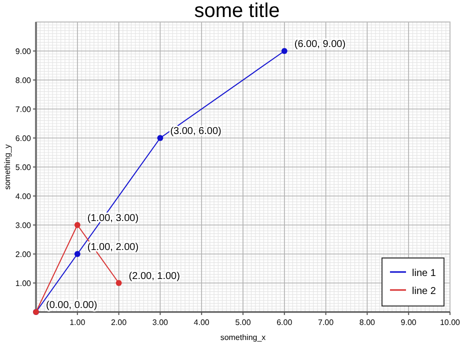 The image size is (474, 348). Describe the element at coordinates (119, 322) in the screenshot. I see `x-tick-label: 2.00` at that location.